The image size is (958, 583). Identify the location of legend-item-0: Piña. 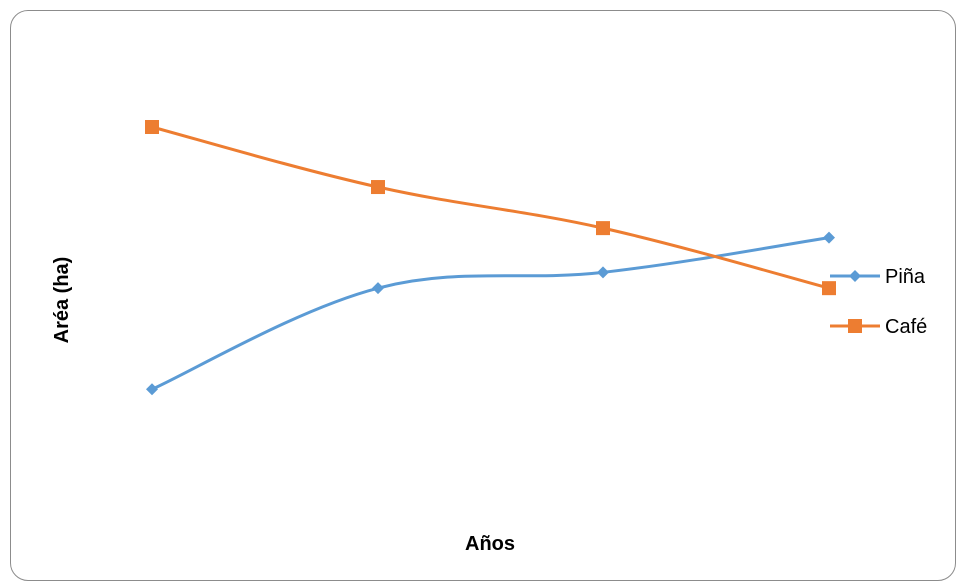
(878, 277).